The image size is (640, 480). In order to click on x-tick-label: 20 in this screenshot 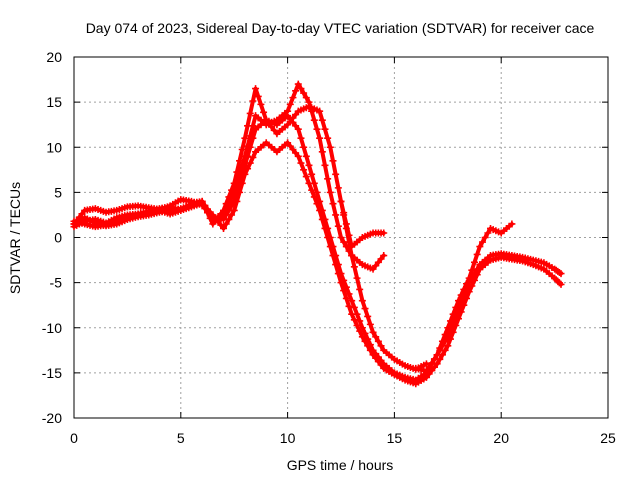, I will do `click(501, 438)`.